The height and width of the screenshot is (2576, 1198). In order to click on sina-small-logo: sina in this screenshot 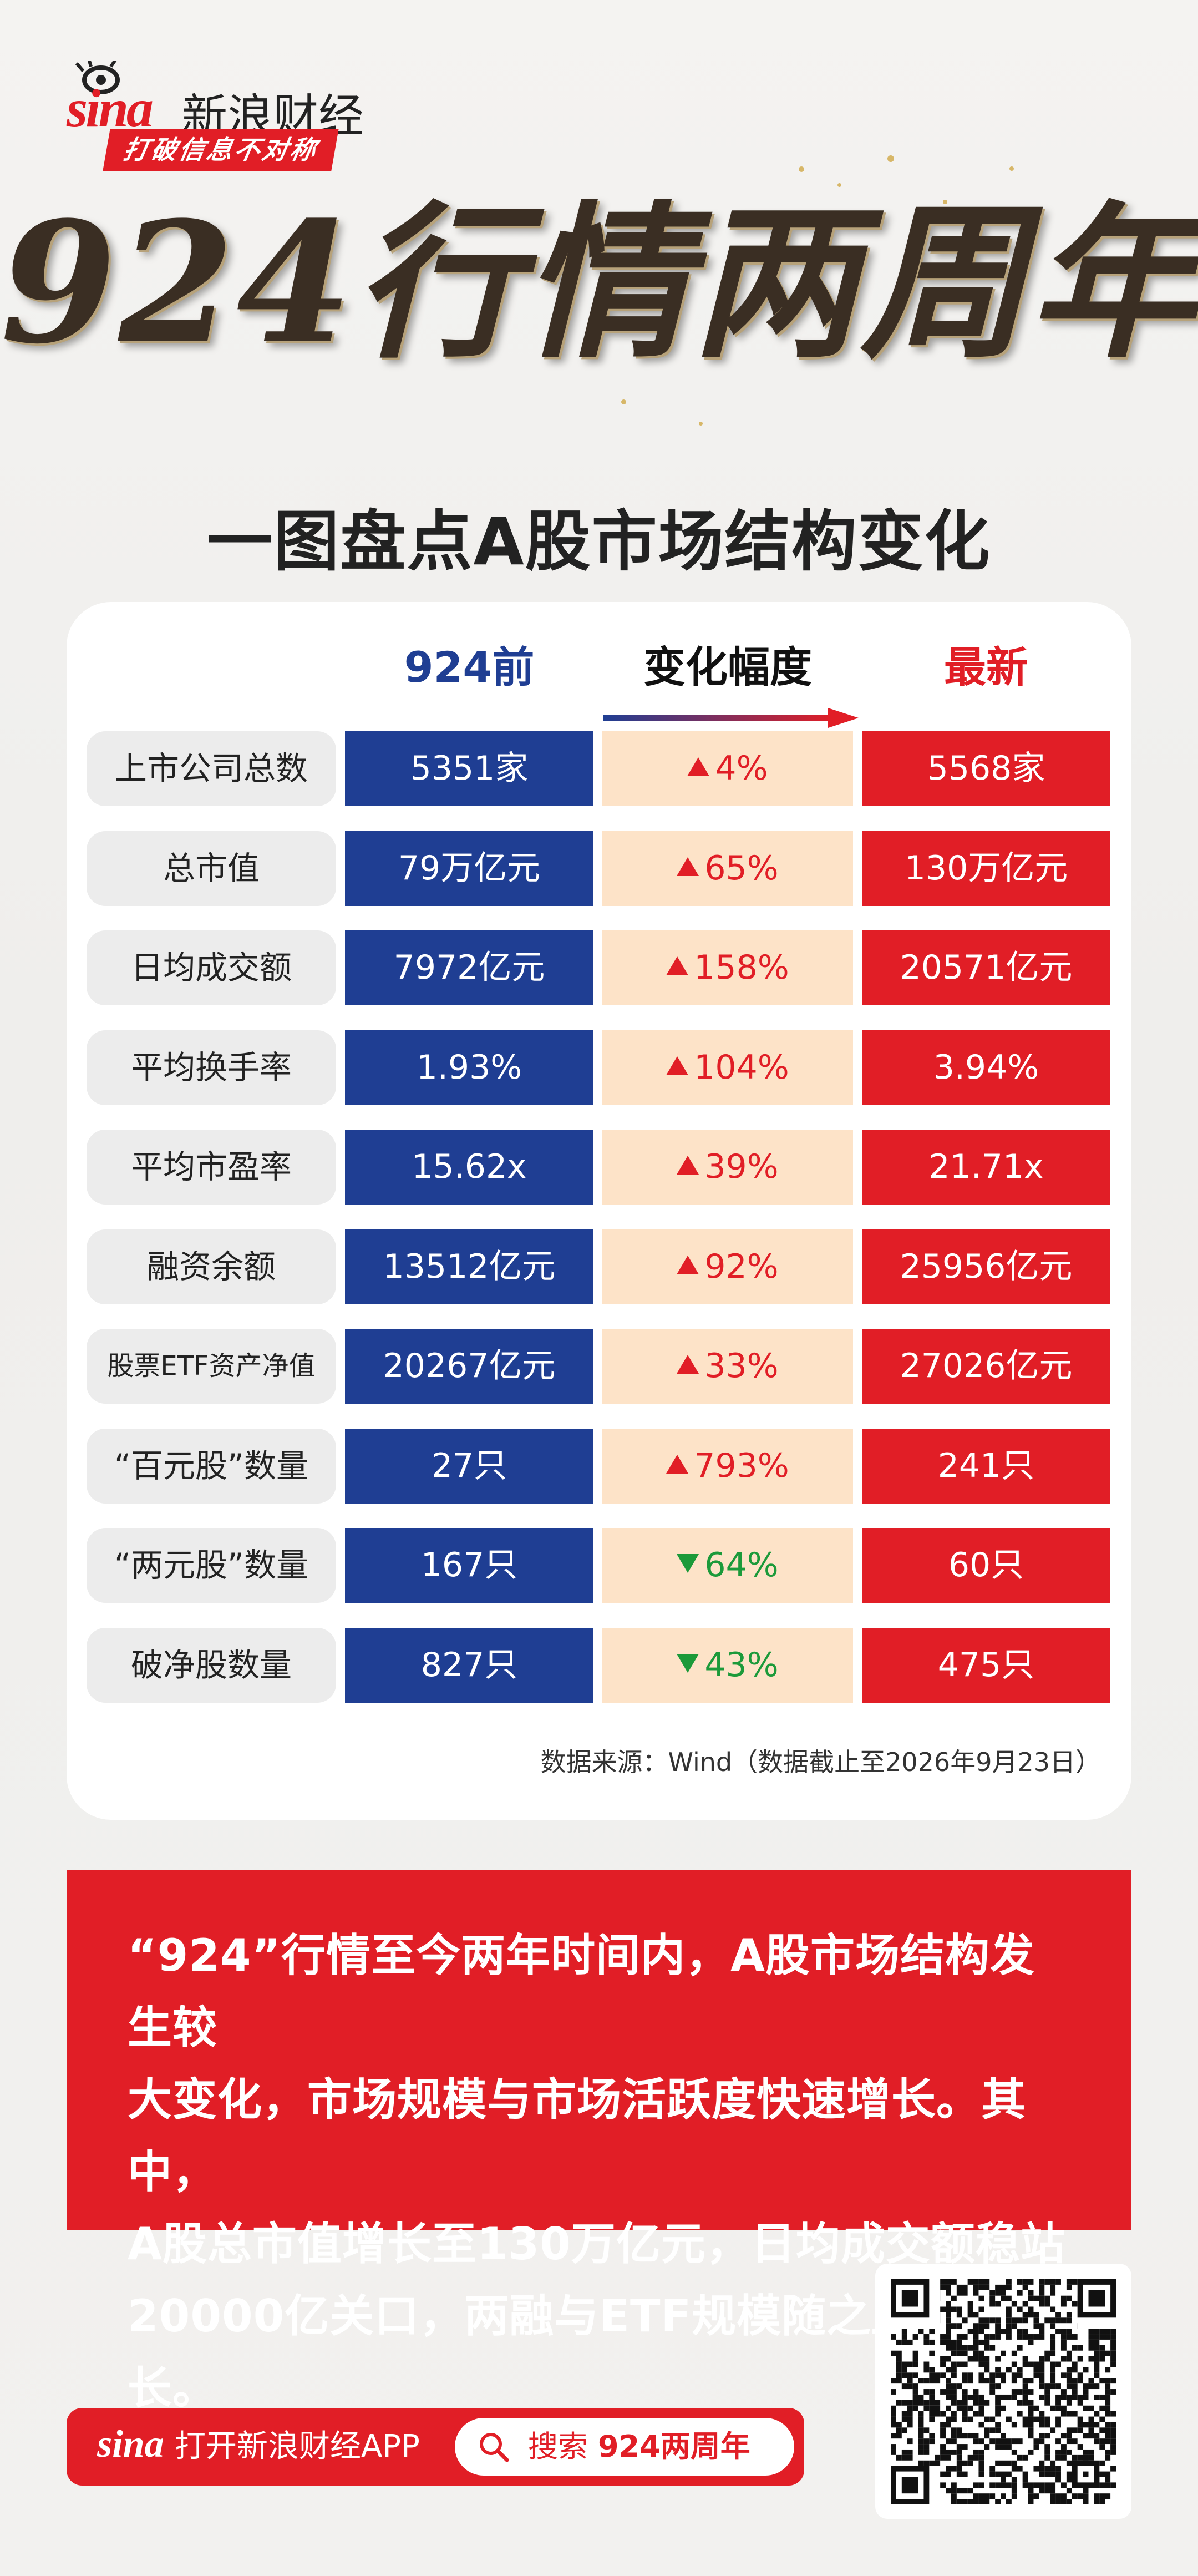, I will do `click(130, 2444)`.